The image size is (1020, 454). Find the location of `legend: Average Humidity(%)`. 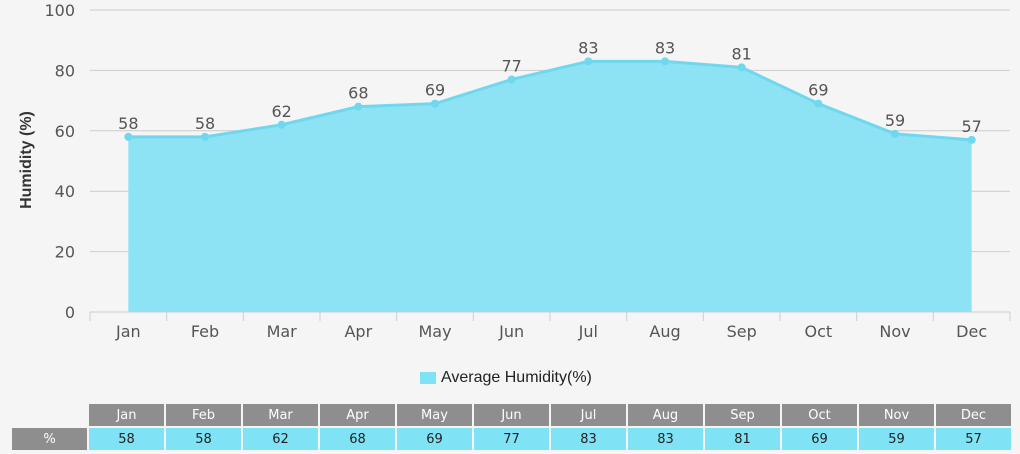

legend: Average Humidity(%) is located at coordinates (506, 378).